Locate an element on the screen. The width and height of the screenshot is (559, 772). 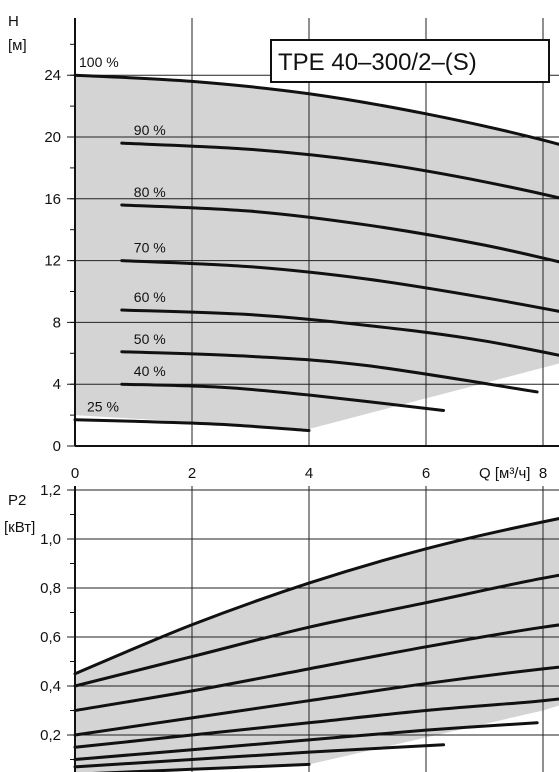
x-tick-label: 2 is located at coordinates (192, 473).